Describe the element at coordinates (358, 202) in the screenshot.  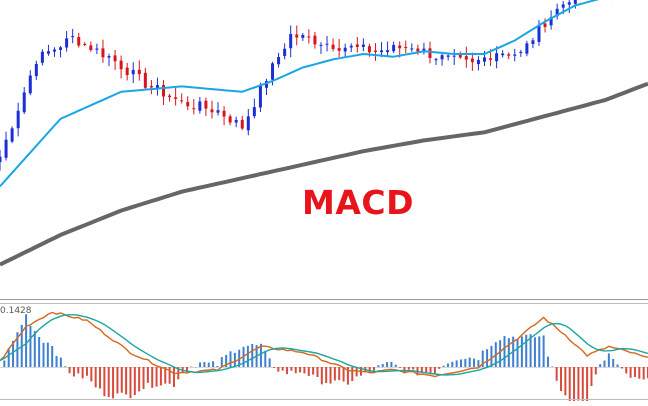
I see `chart-title: MACD` at that location.